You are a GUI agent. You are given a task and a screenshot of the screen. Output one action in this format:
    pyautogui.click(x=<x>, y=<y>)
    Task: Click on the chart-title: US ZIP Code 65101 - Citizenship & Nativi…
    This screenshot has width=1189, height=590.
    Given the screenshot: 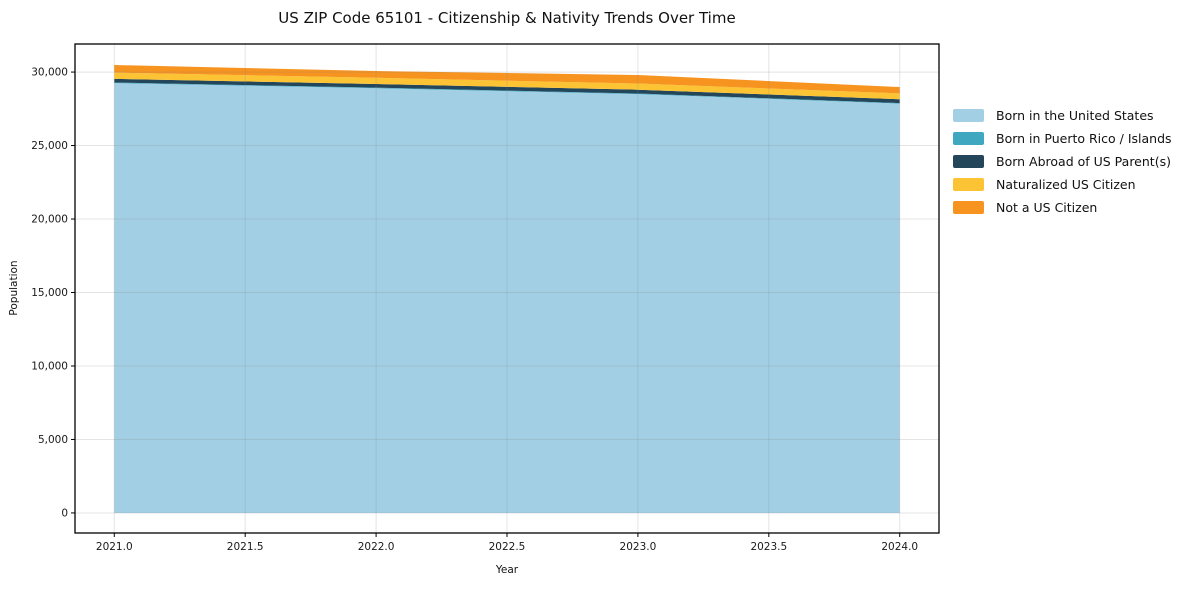 What is the action you would take?
    pyautogui.click(x=507, y=18)
    